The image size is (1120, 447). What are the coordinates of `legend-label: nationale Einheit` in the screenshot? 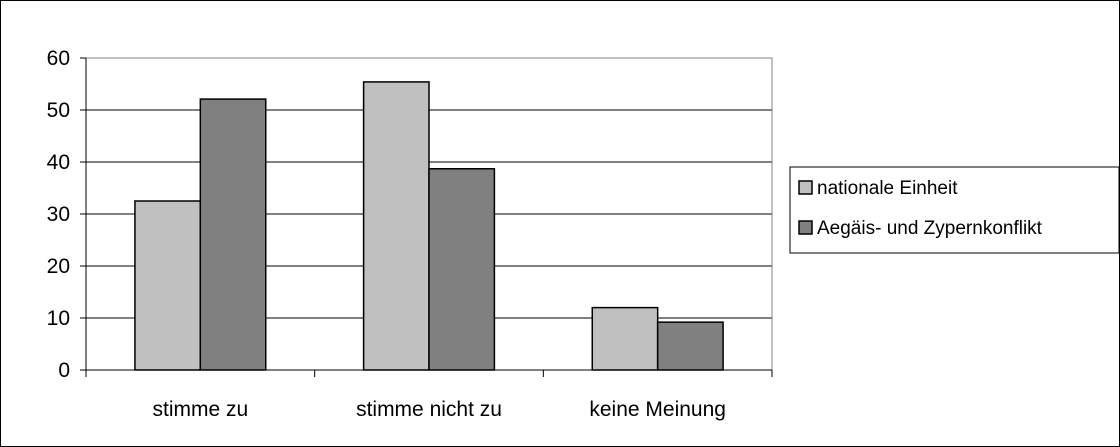 It's located at (887, 188).